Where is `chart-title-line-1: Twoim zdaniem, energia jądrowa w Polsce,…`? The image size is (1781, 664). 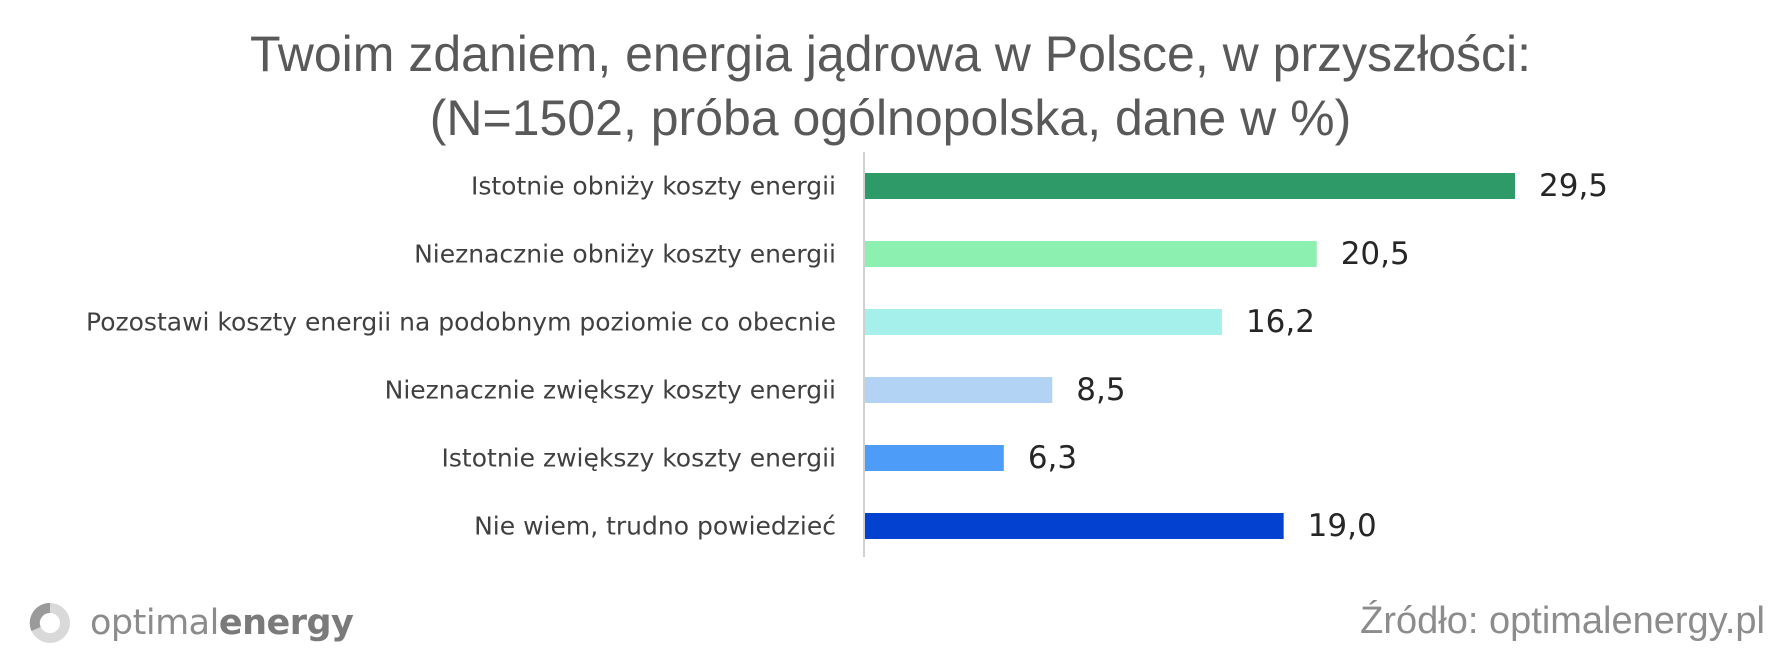
chart-title-line-1: Twoim zdaniem, energia jądrowa w Polsce,… is located at coordinates (890, 54).